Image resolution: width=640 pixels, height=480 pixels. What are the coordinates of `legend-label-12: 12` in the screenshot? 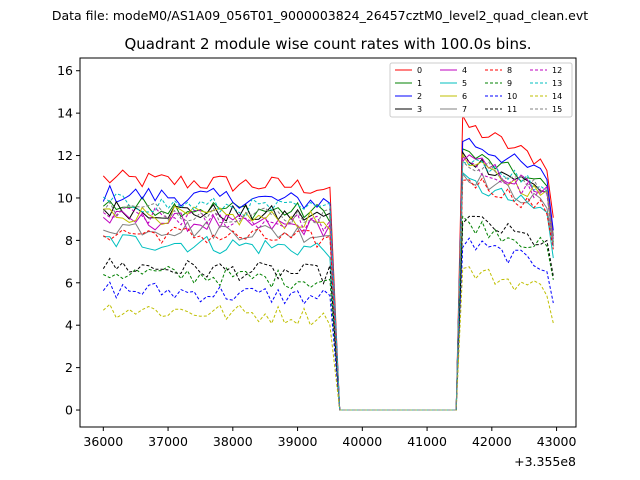 It's located at (557, 70).